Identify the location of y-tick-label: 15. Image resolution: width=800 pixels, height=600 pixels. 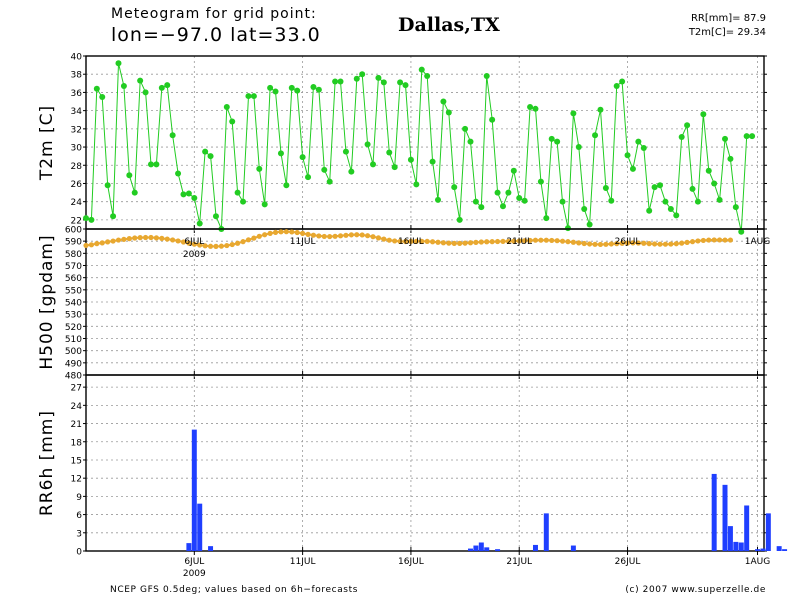
(76, 461).